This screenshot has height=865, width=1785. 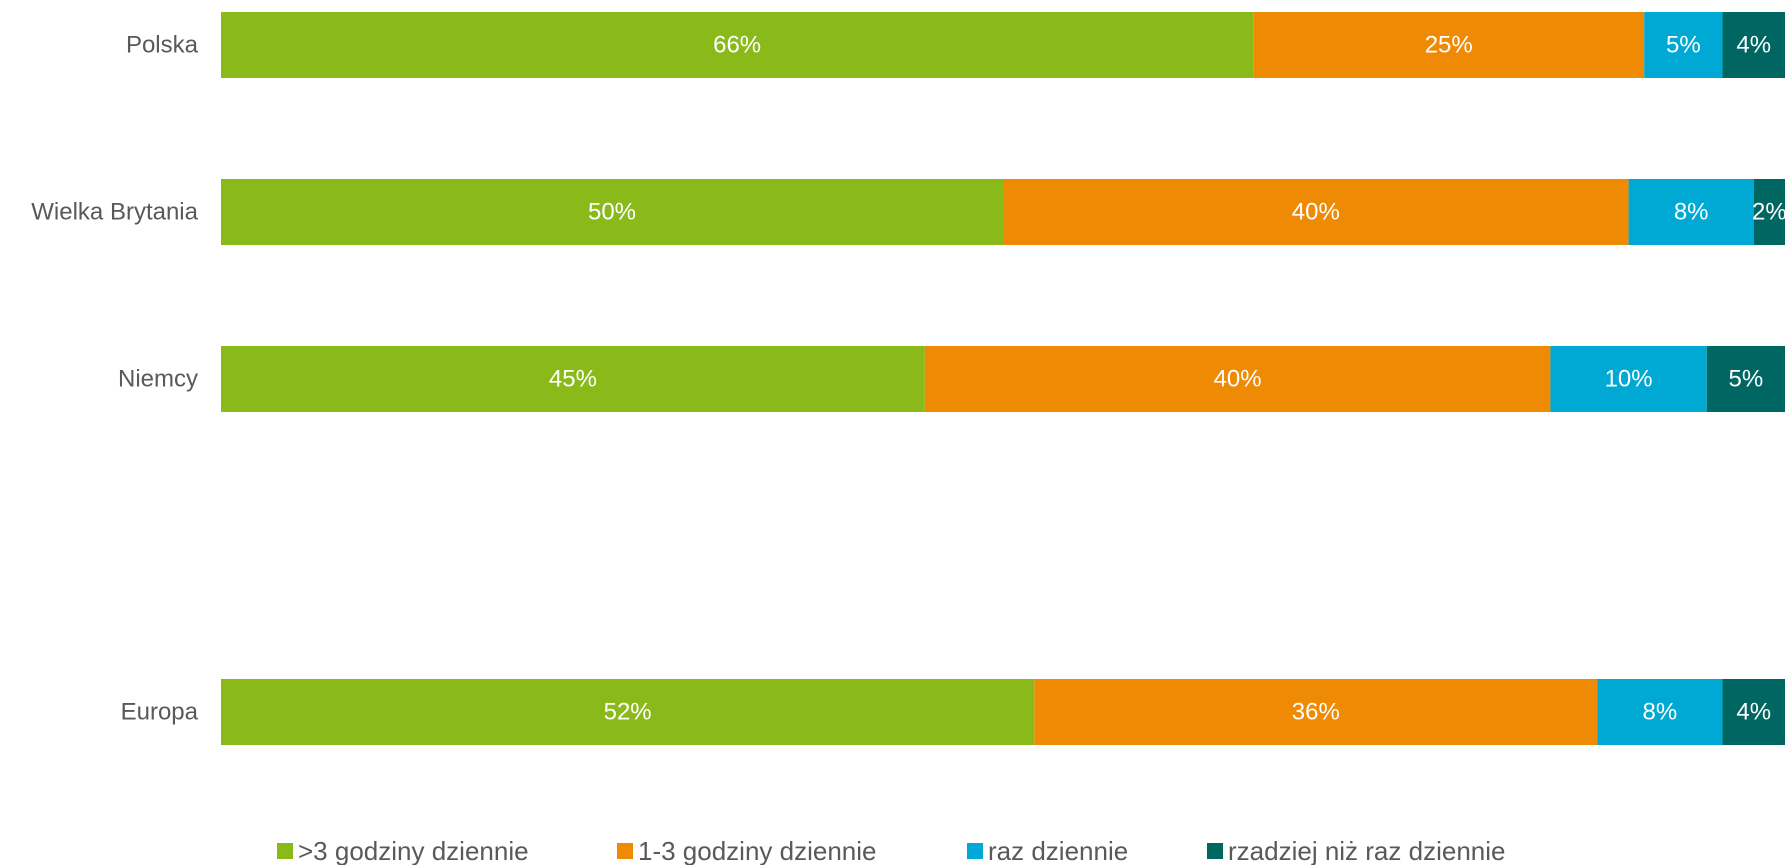 I want to click on value-label-niemcy-4: 5%, so click(x=1746, y=379).